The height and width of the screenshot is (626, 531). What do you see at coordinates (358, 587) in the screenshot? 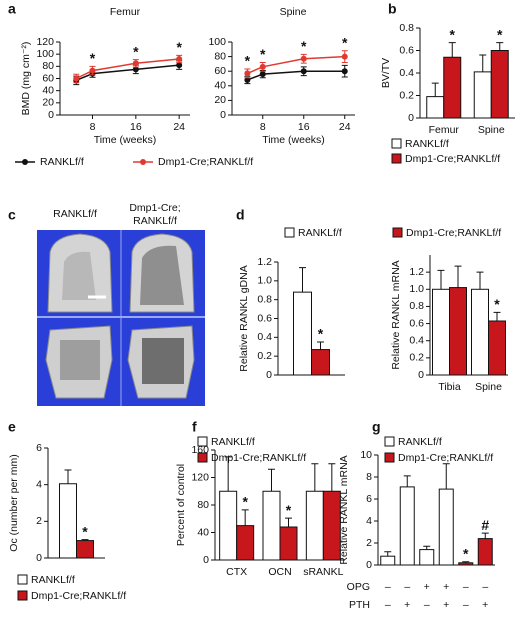
I see `row-label: OPG` at bounding box center [358, 587].